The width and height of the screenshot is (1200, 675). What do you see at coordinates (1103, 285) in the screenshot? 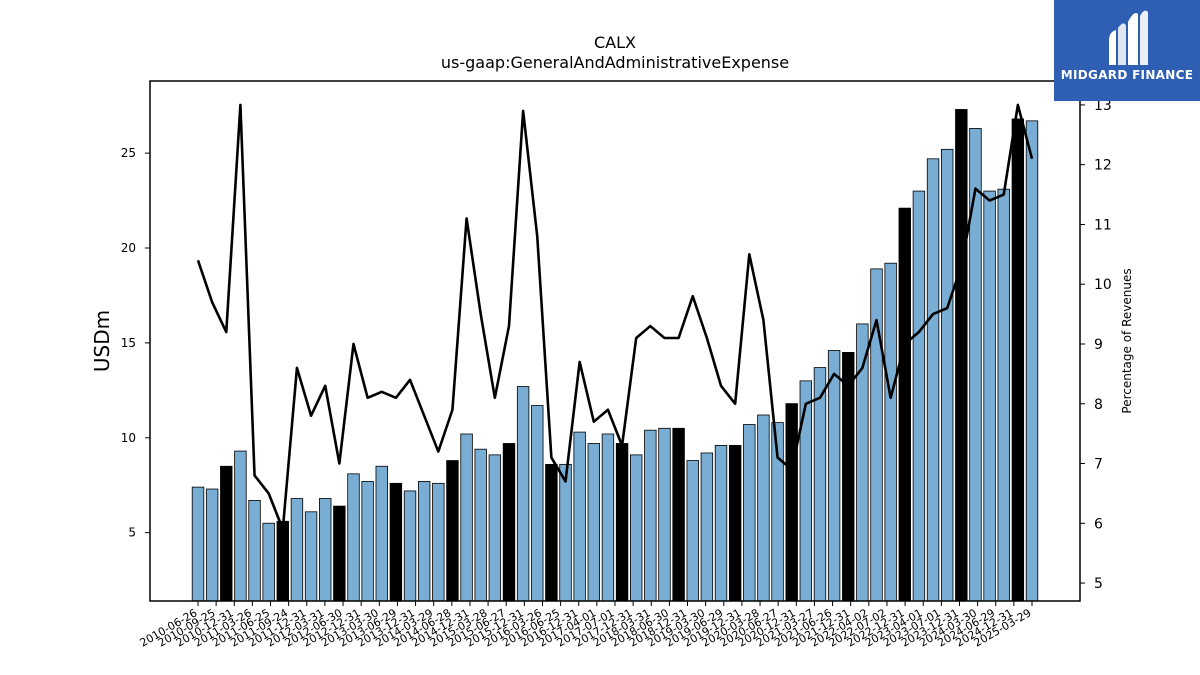
I see `y-right-tick-label: 10` at bounding box center [1103, 285].